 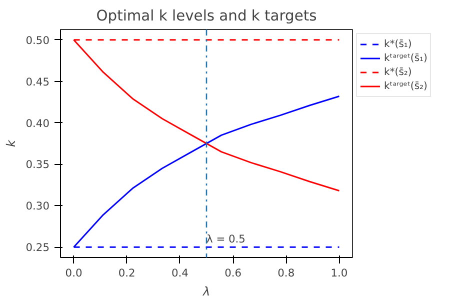 What do you see at coordinates (11, 142) in the screenshot?
I see `y-axis-title: k` at bounding box center [11, 142].